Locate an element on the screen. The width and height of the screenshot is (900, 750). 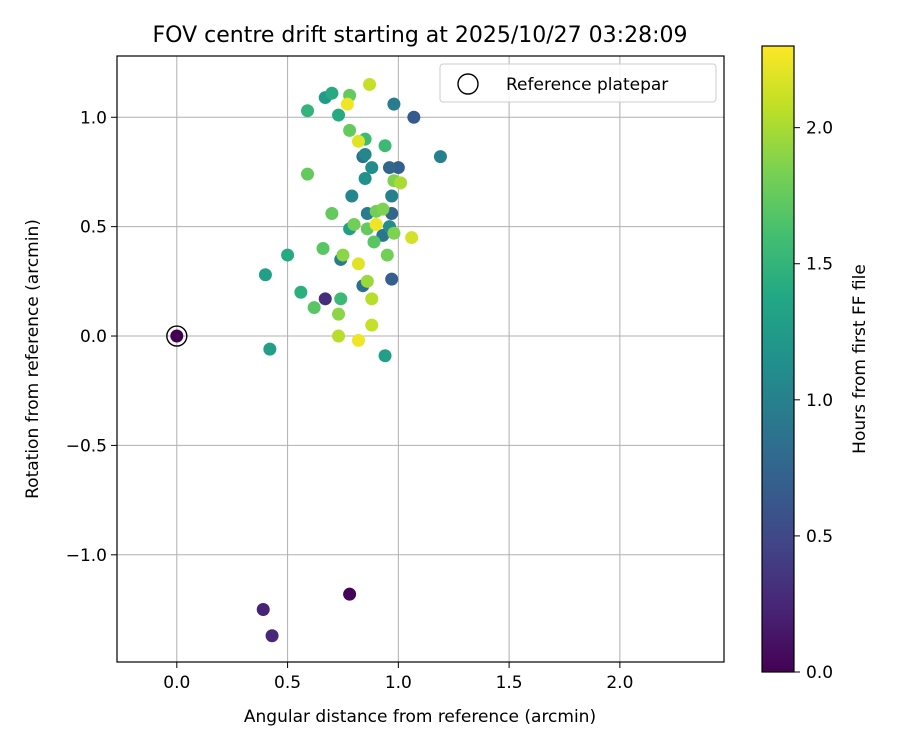
legend-reference-marker is located at coordinates (468, 84).